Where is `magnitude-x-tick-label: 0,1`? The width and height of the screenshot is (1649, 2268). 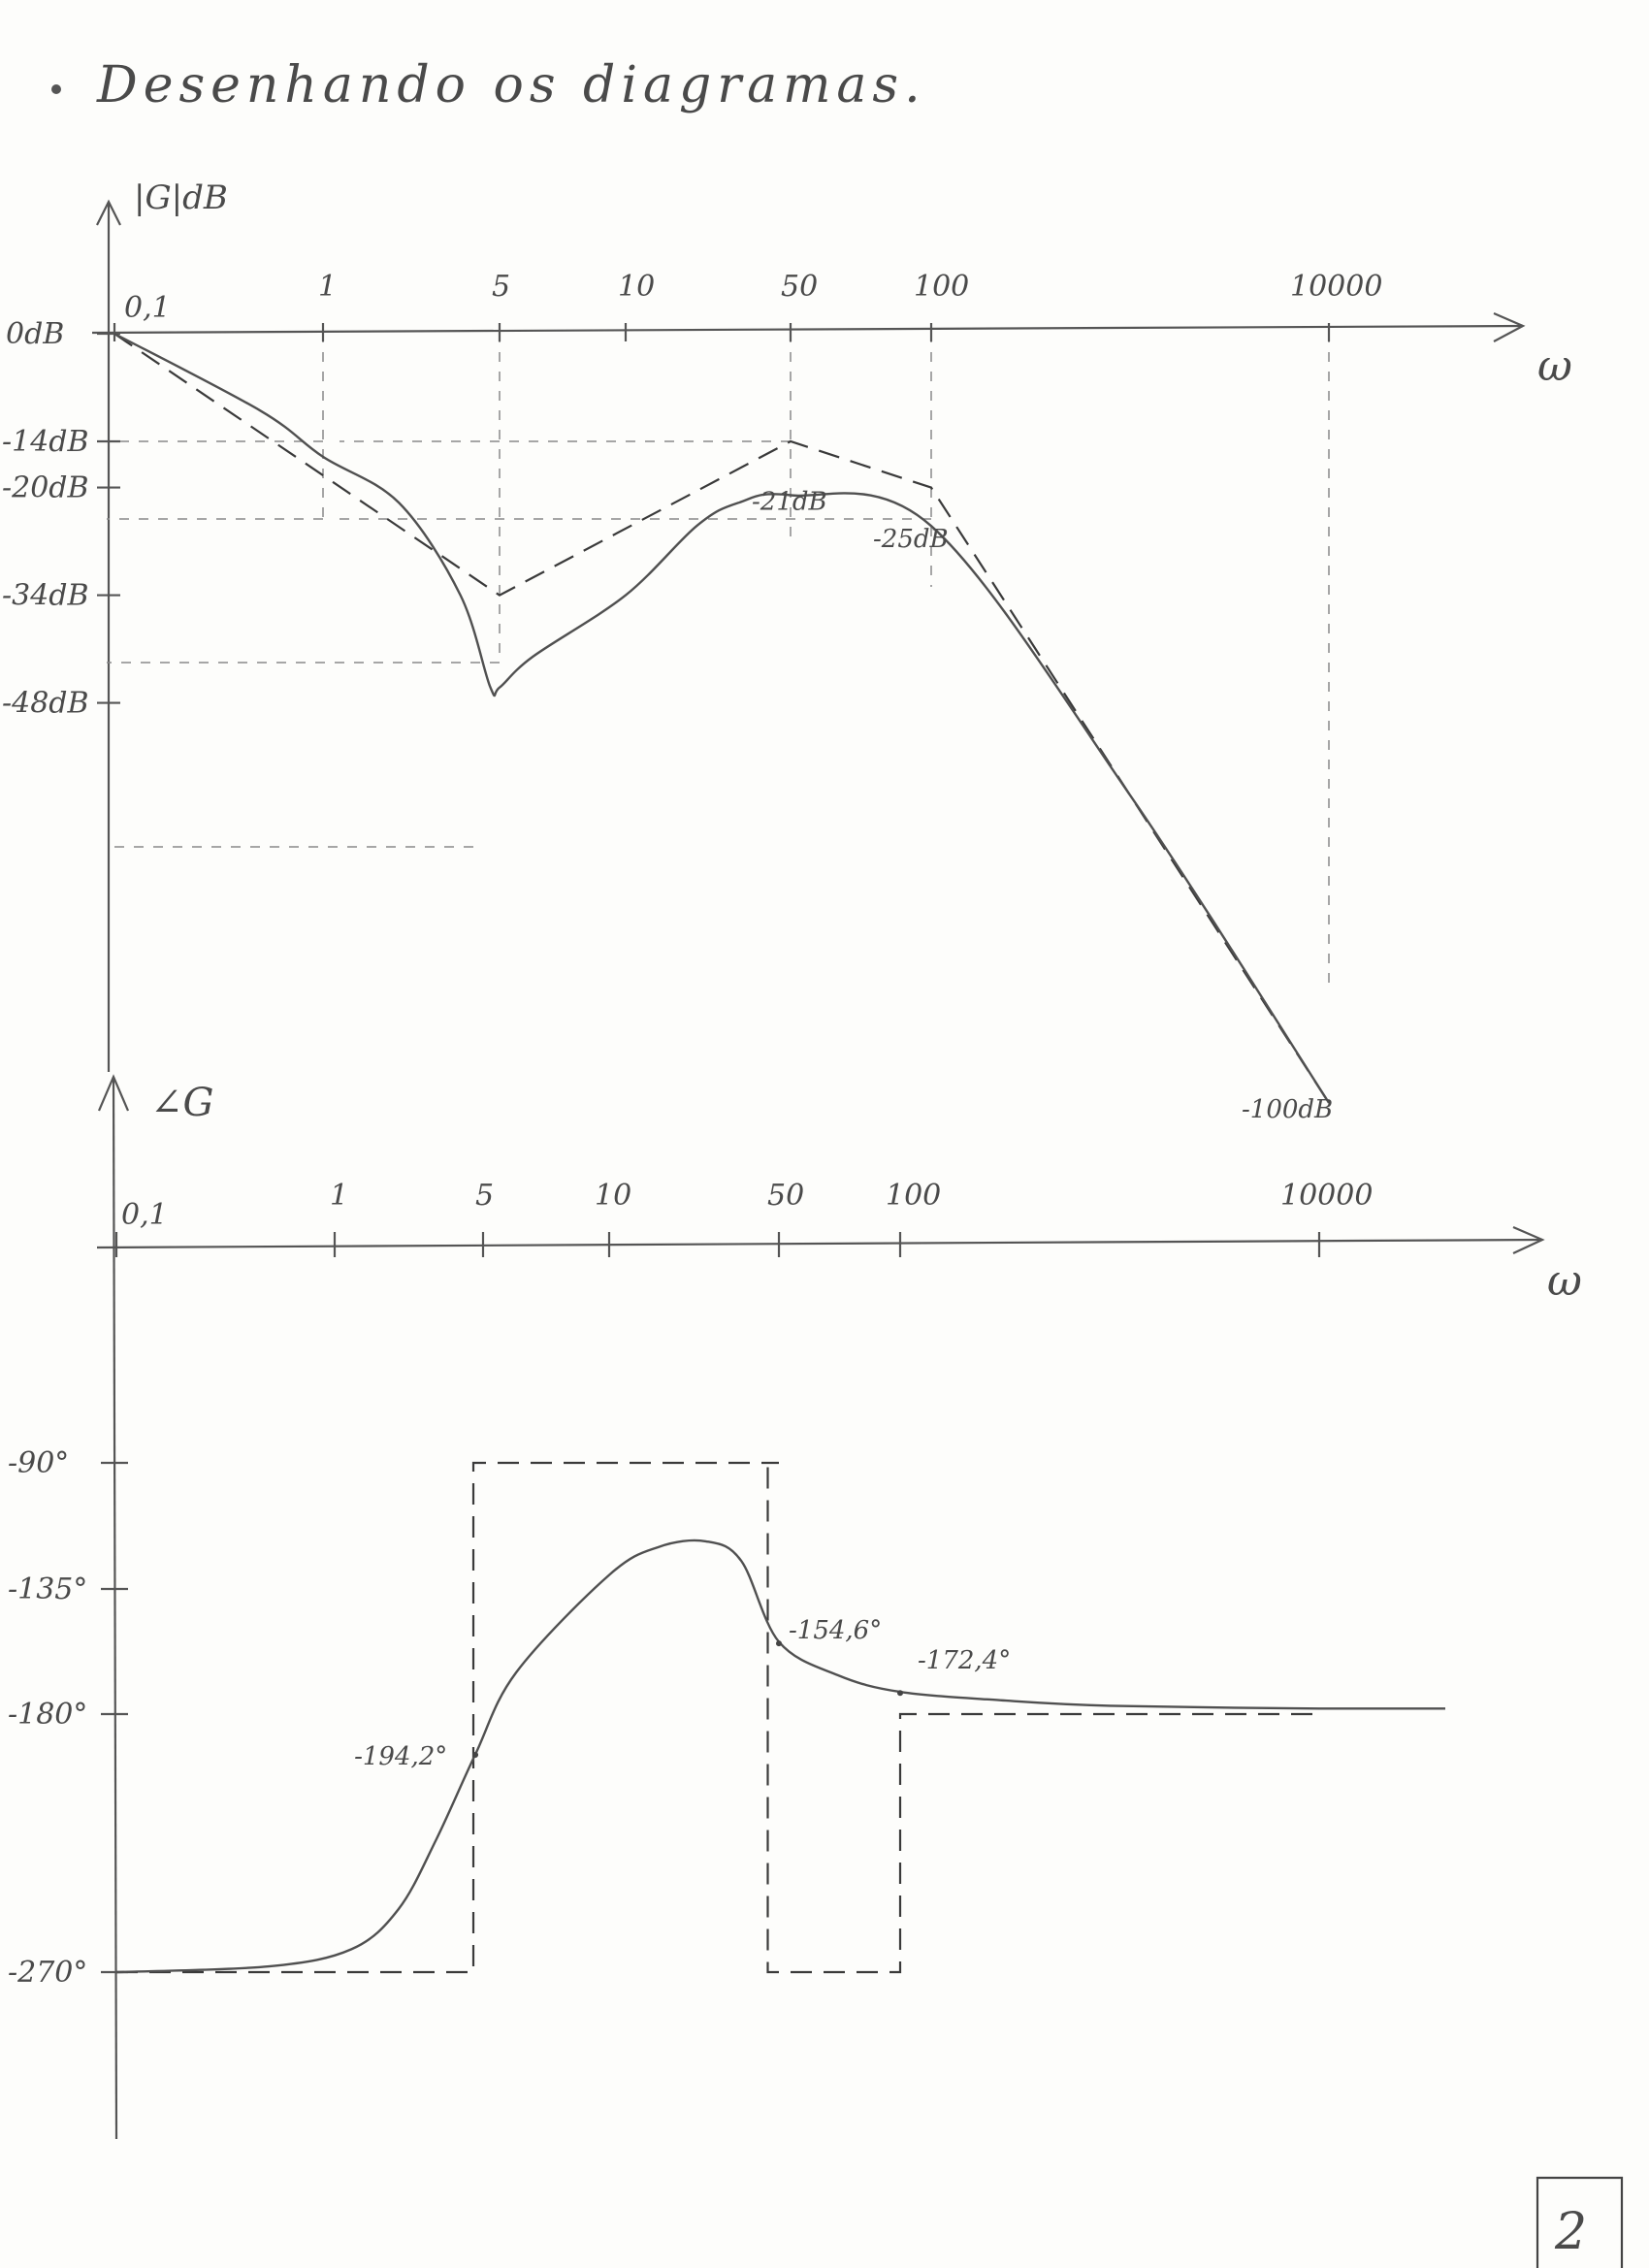
magnitude-x-tick-label: 0,1 is located at coordinates (147, 308).